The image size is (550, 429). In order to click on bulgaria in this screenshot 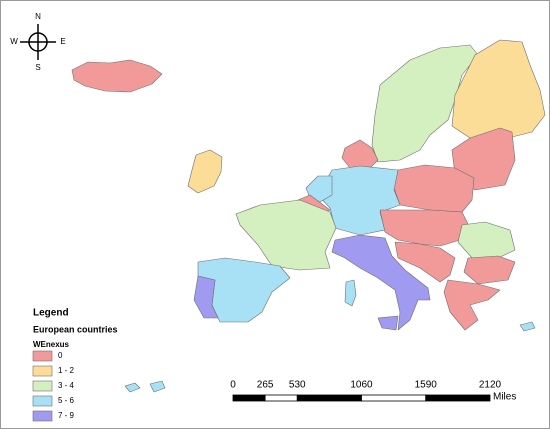, I will do `click(489, 270)`.